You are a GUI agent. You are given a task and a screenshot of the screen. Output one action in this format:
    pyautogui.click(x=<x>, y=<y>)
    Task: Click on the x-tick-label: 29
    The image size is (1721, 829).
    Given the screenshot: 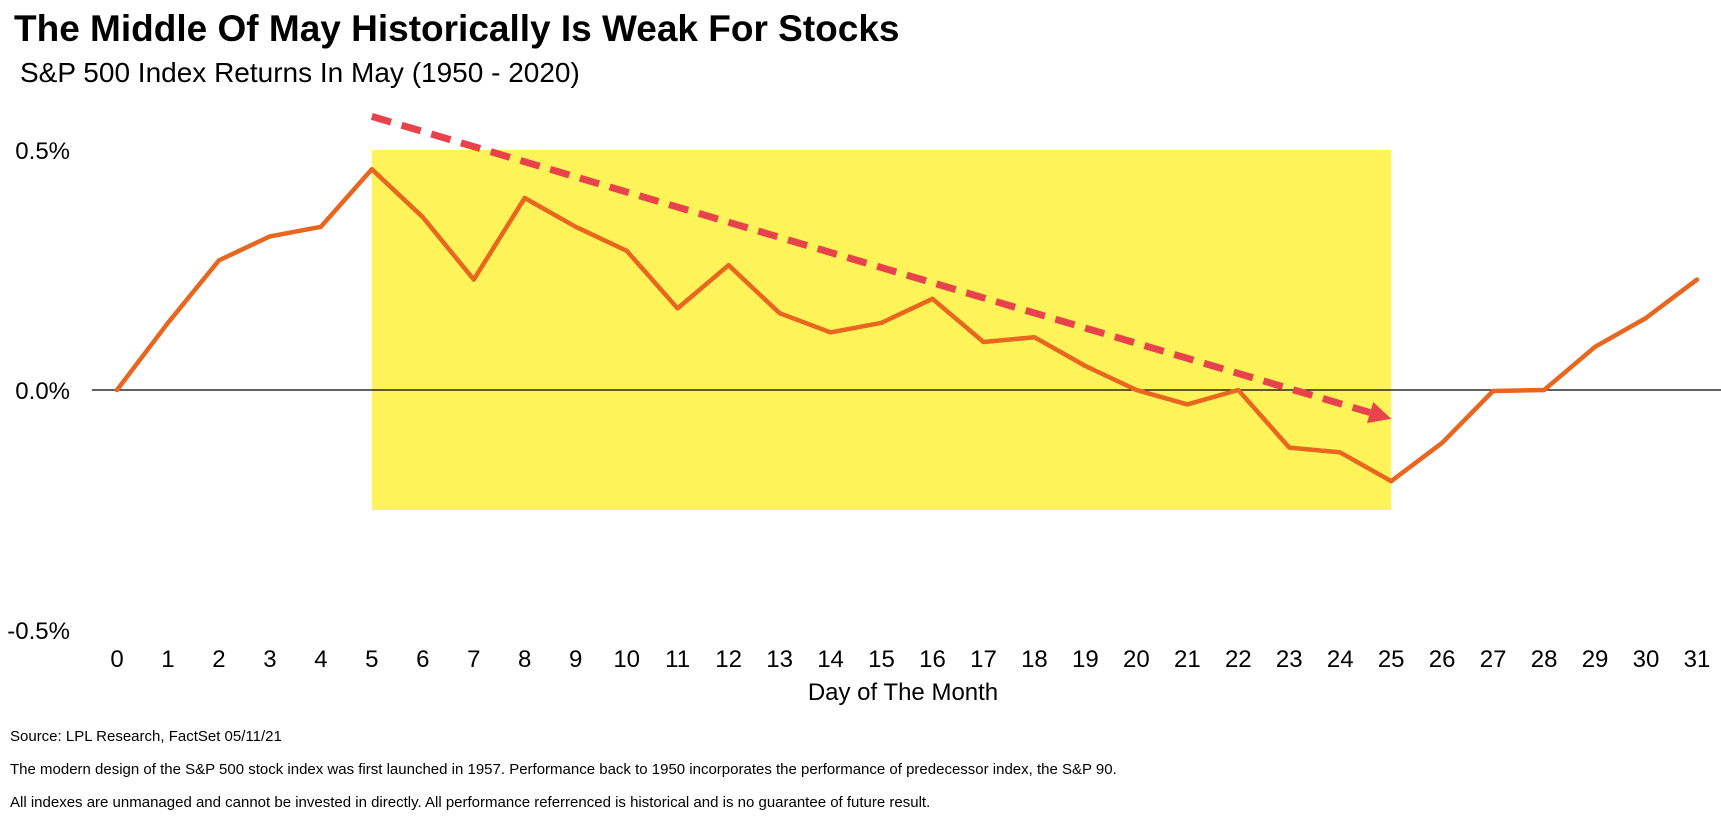 What is the action you would take?
    pyautogui.click(x=1595, y=659)
    